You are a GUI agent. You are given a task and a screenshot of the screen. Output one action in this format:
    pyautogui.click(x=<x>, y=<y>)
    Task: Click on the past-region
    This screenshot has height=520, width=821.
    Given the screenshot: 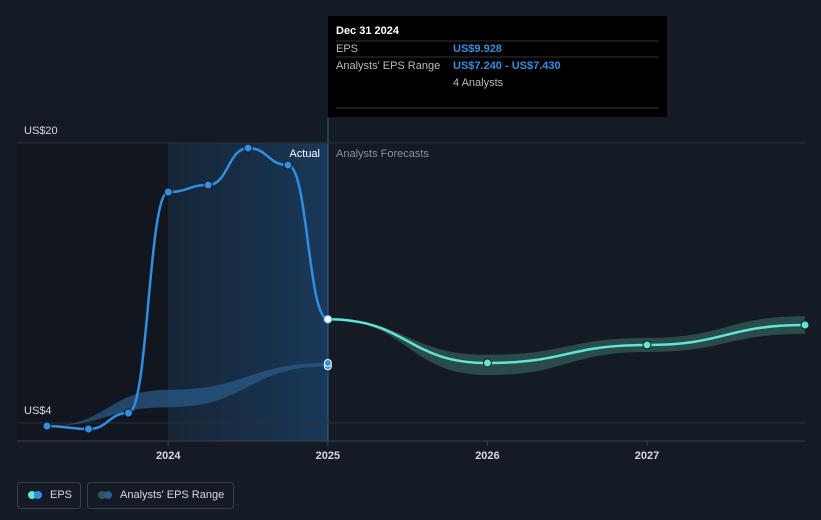 What is the action you would take?
    pyautogui.click(x=92, y=292)
    